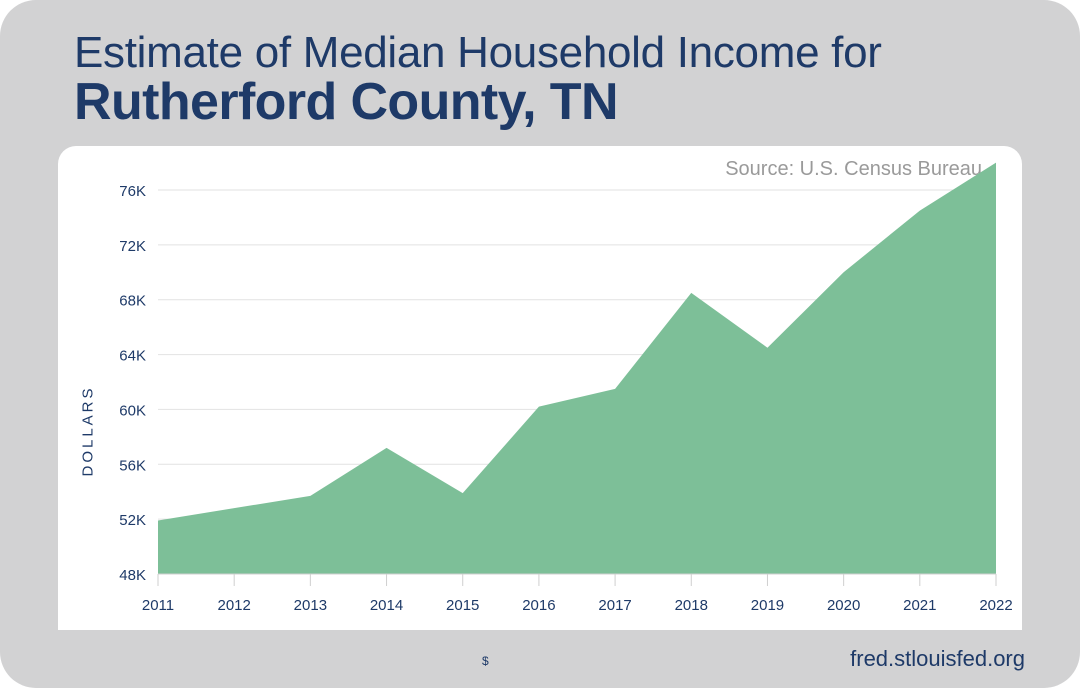 This screenshot has width=1080, height=688. What do you see at coordinates (132, 301) in the screenshot?
I see `y-tick-label: 68K` at bounding box center [132, 301].